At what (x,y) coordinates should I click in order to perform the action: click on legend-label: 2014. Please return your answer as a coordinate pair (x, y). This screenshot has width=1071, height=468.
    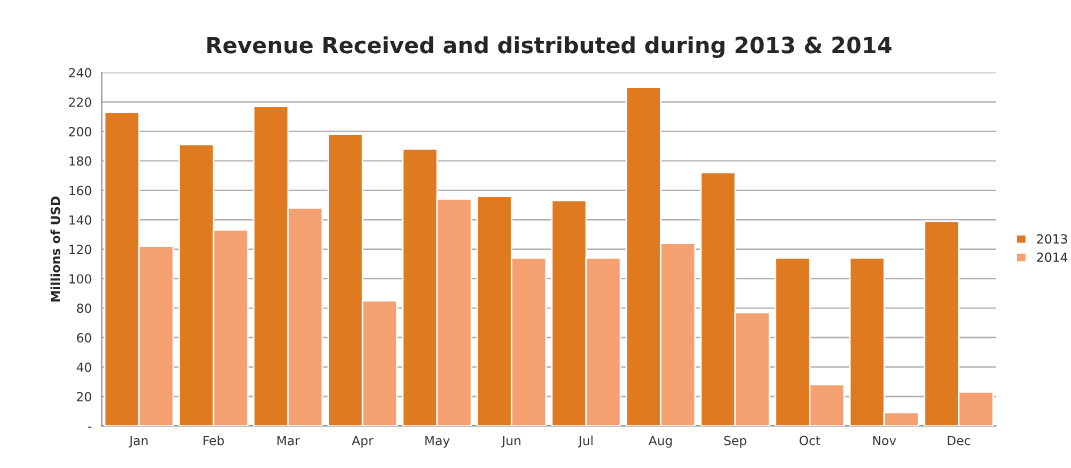
    Looking at the image, I should click on (1052, 257).